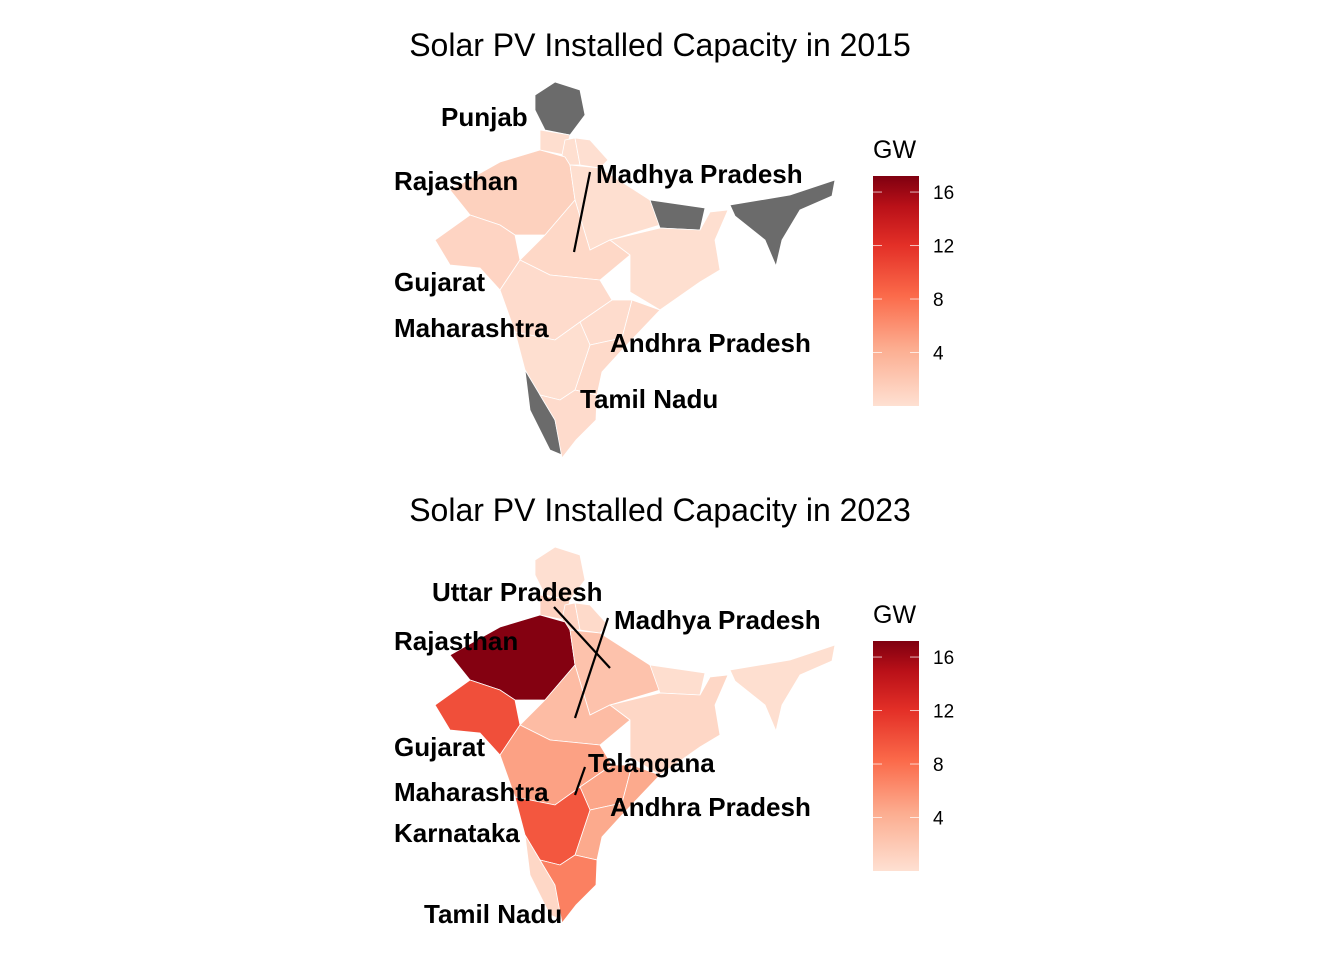 The width and height of the screenshot is (1344, 965). I want to click on state-label: Uttar Pradesh, so click(517, 592).